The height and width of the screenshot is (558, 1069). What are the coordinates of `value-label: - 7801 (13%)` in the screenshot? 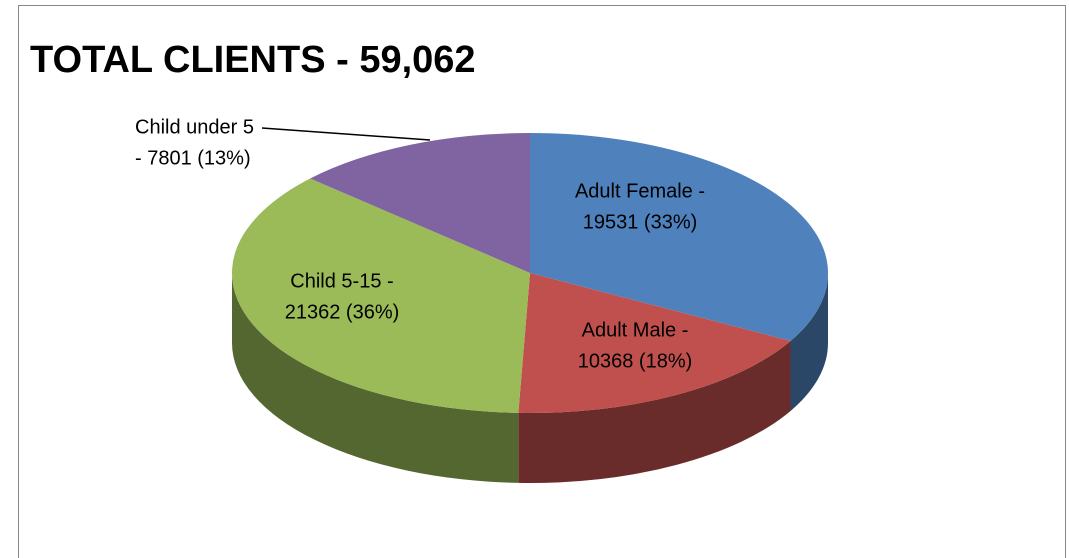 It's located at (193, 158).